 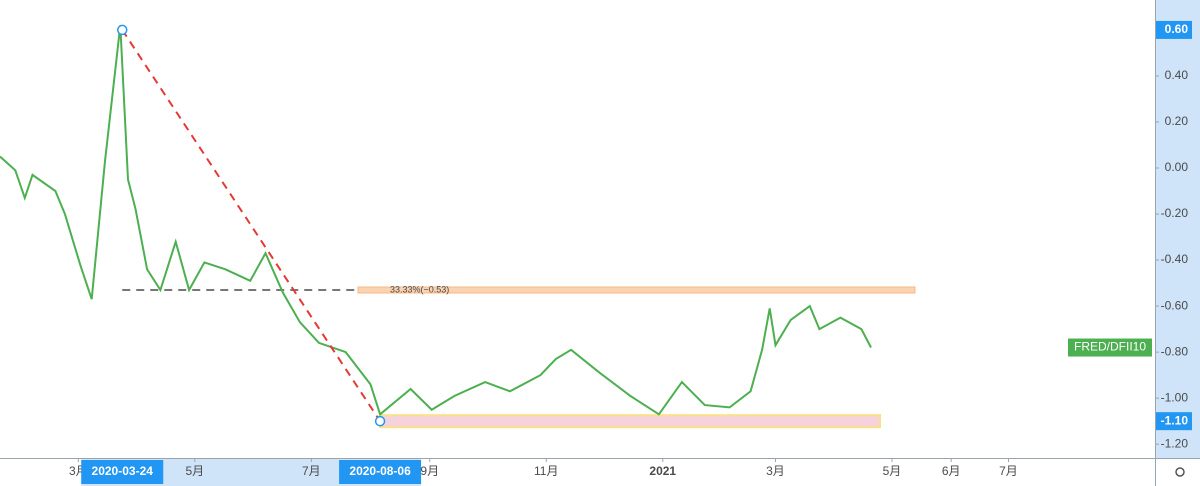 I want to click on x-tick-label: 2021, so click(x=662, y=471).